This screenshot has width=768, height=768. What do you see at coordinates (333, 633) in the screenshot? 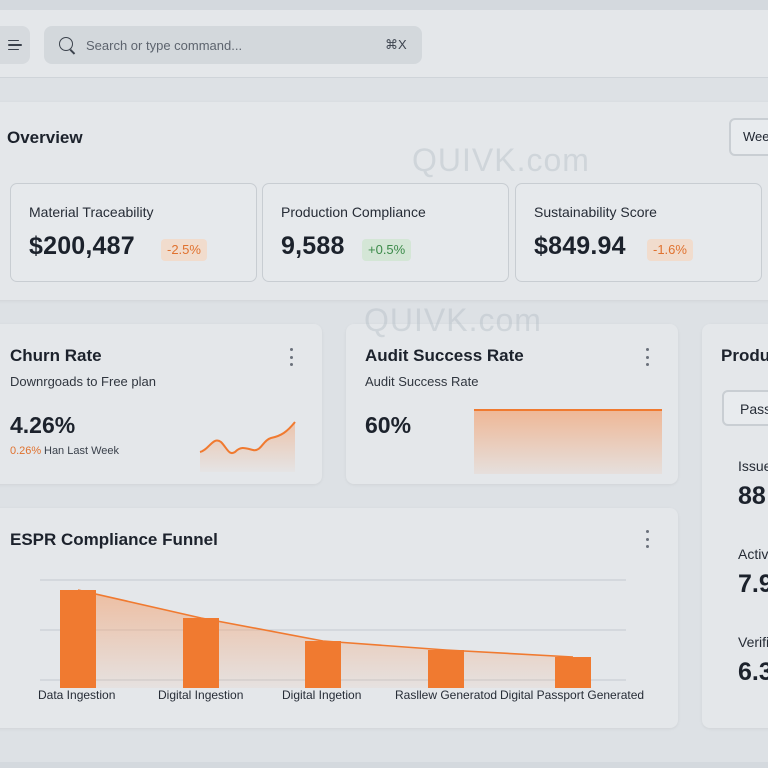
I see `funnel-chart` at bounding box center [333, 633].